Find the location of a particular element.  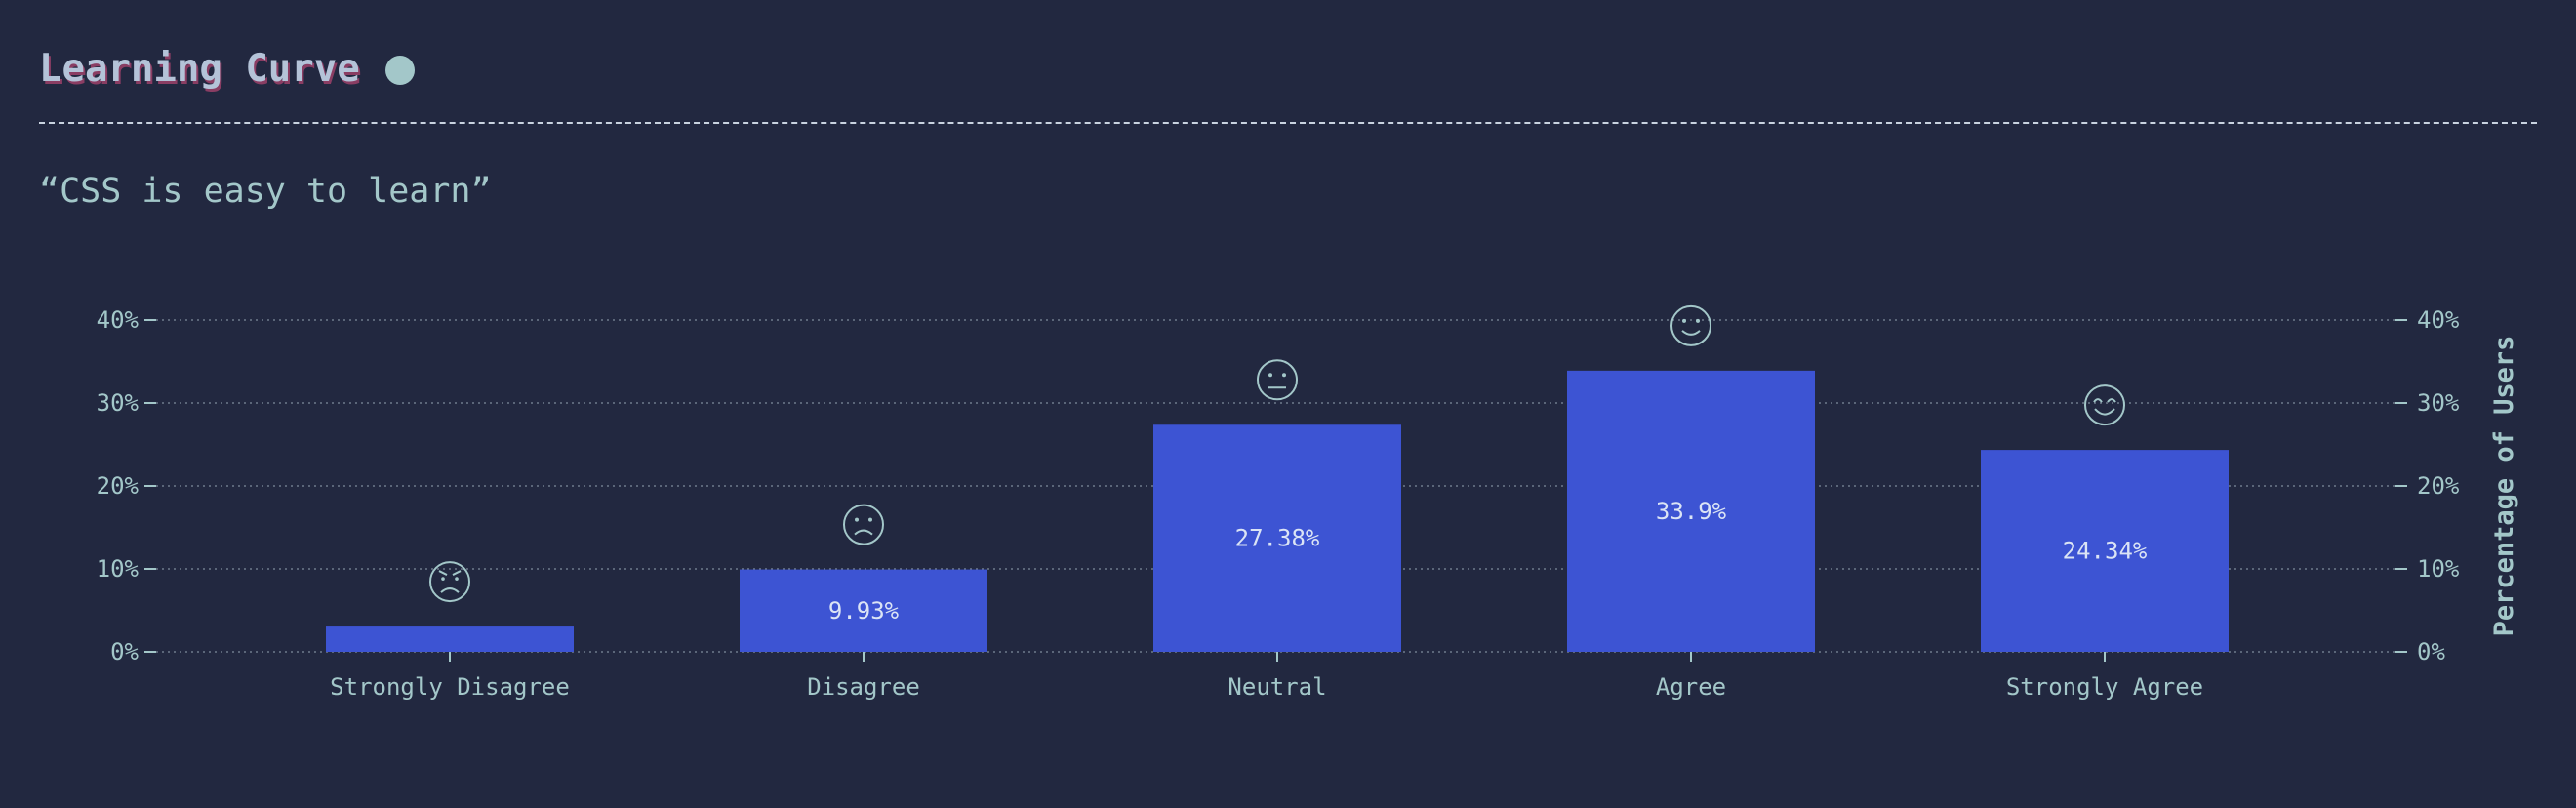

x-tick-label: Disagree is located at coordinates (863, 687).